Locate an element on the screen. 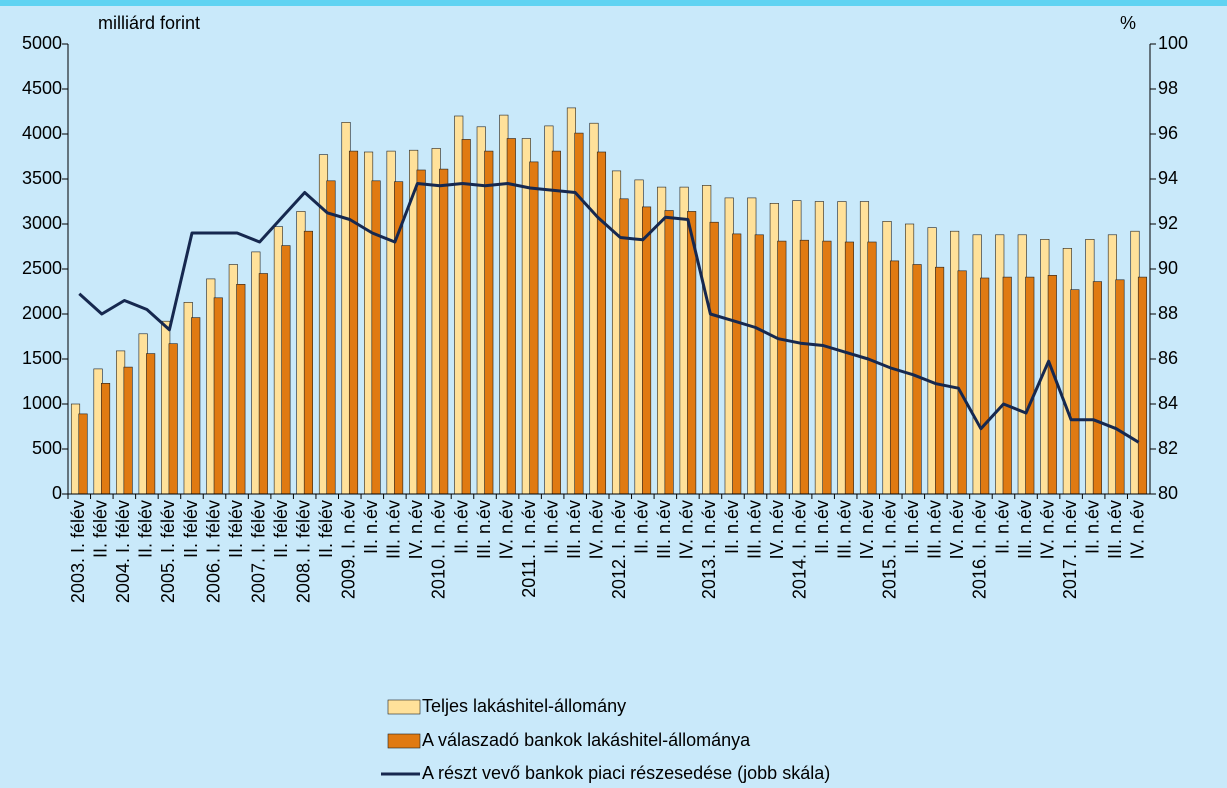  x-tick-label: 2014. I. n.év is located at coordinates (799, 549).